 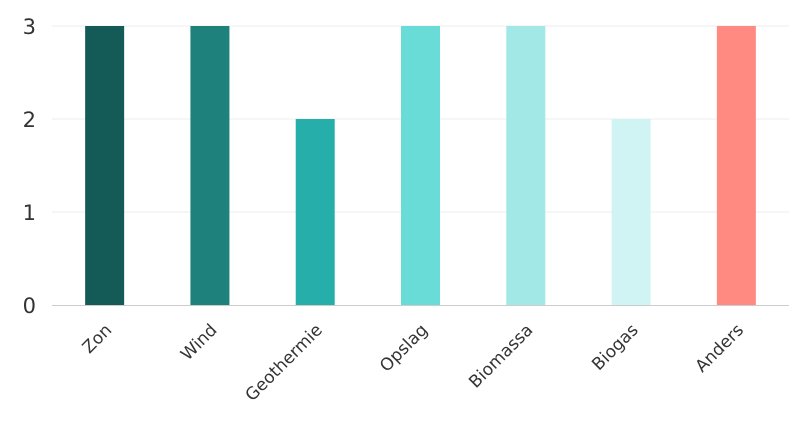 What do you see at coordinates (29, 27) in the screenshot?
I see `y-tick-label: 3` at bounding box center [29, 27].